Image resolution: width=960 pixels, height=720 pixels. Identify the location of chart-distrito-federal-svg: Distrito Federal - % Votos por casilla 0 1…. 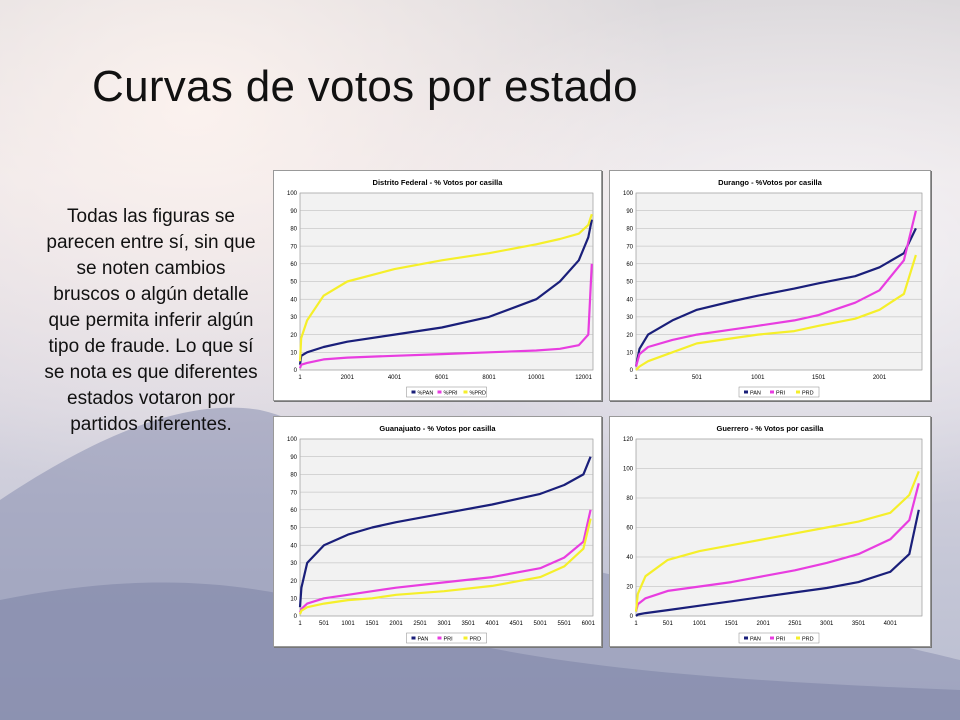
(440, 288).